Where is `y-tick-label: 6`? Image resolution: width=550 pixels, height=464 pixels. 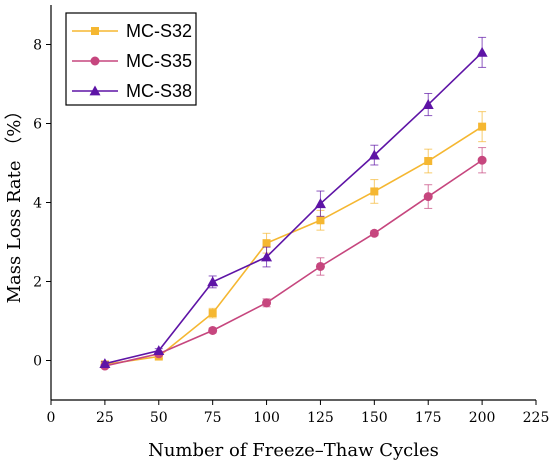
y-tick-label: 6 is located at coordinates (37, 125).